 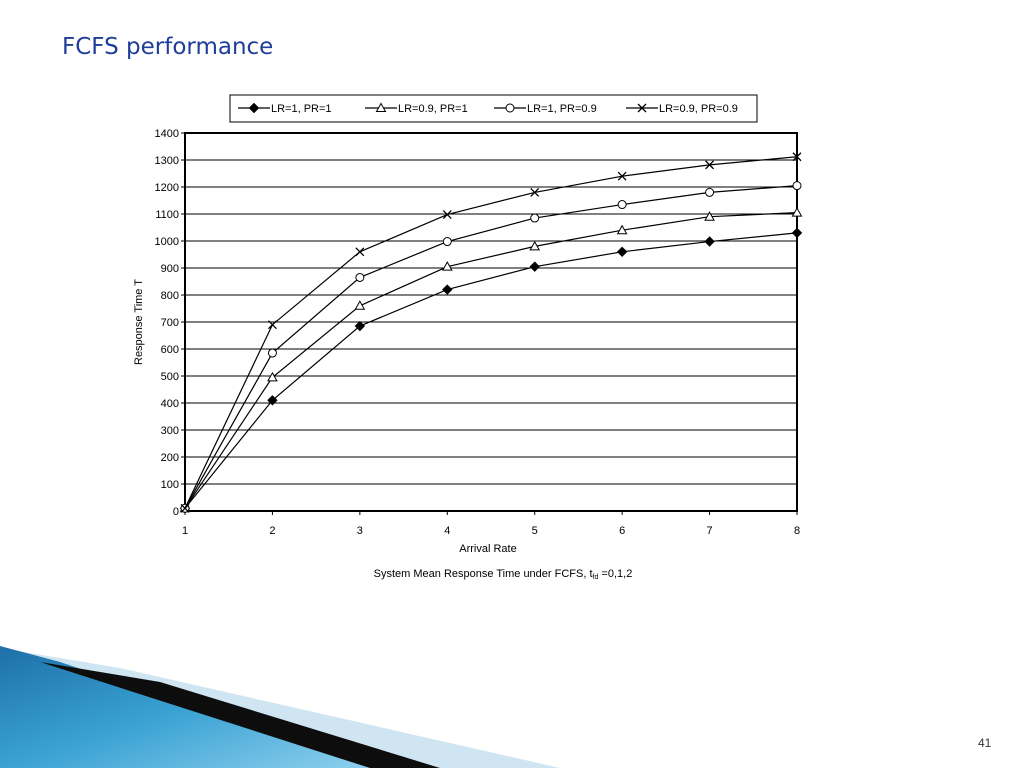 What do you see at coordinates (596, 577) in the screenshot?
I see `caption-subscript: fd` at bounding box center [596, 577].